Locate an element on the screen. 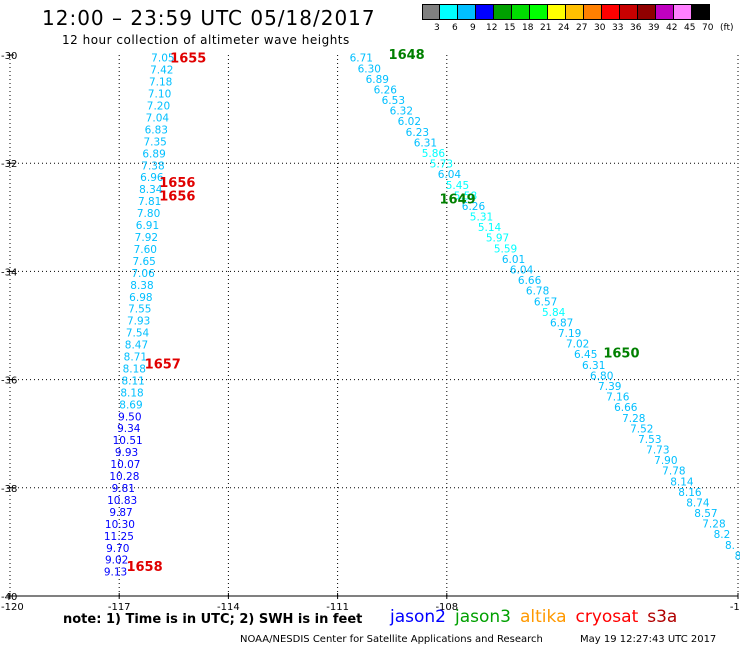 The height and width of the screenshot is (650, 740). x-tick-label: -117 is located at coordinates (119, 607).